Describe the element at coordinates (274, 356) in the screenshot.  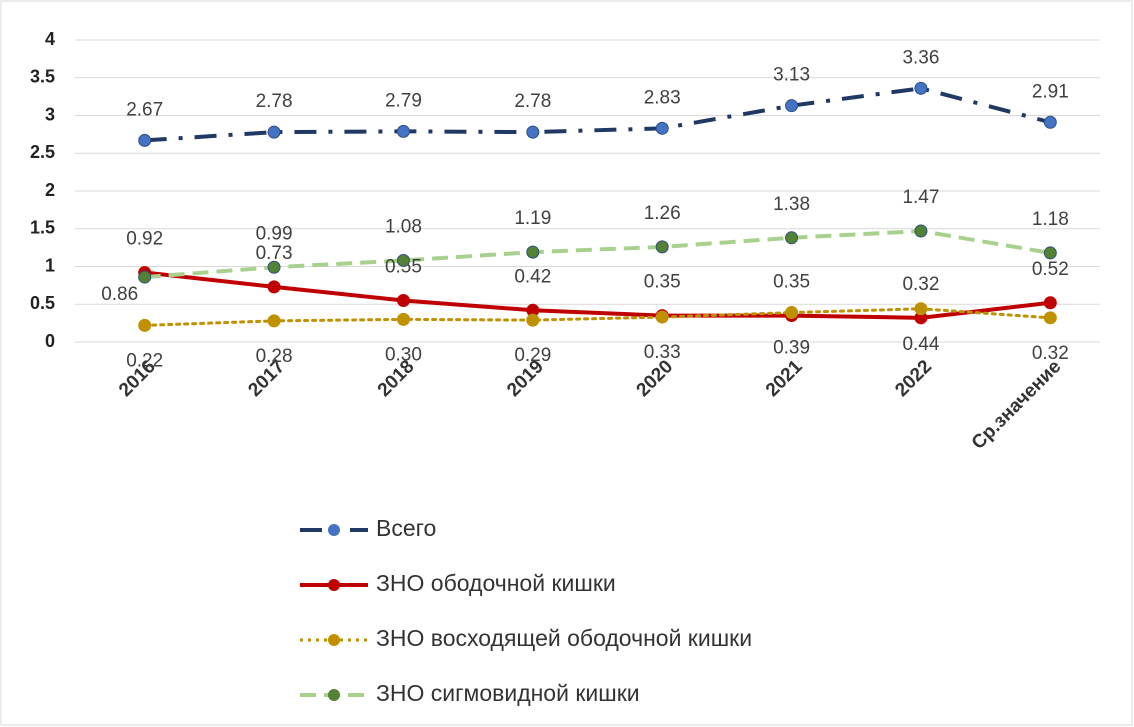
I see `data-label: 0.28` at that location.